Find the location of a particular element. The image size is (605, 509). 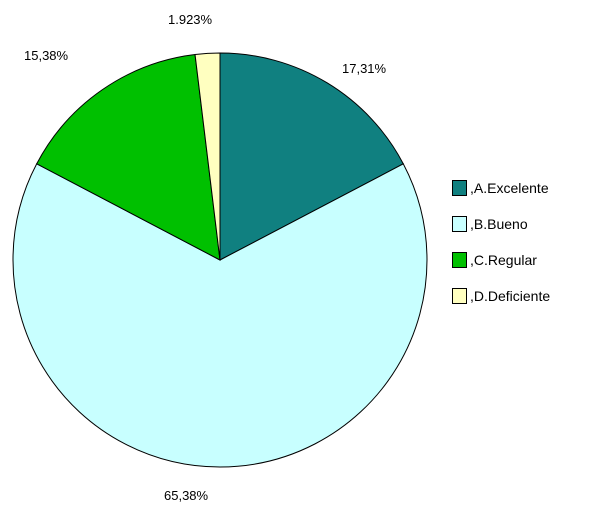

legend-item-bueno: ,B.Bueno is located at coordinates (501, 224).